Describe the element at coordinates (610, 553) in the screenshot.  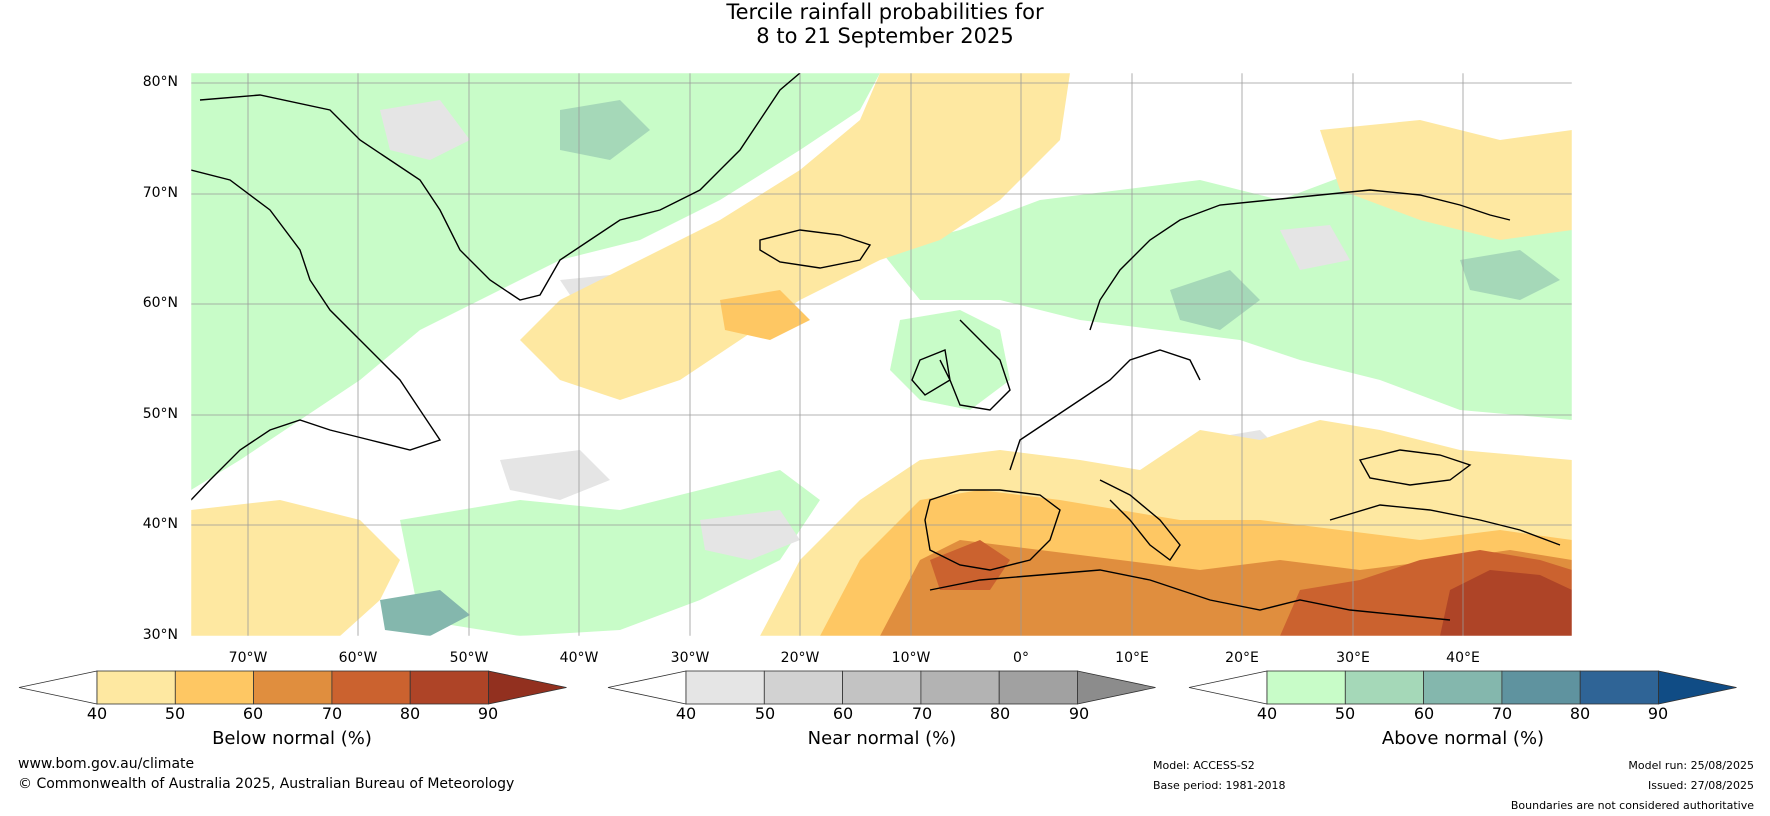
I see `above-normal-area-atlantic-south` at that location.